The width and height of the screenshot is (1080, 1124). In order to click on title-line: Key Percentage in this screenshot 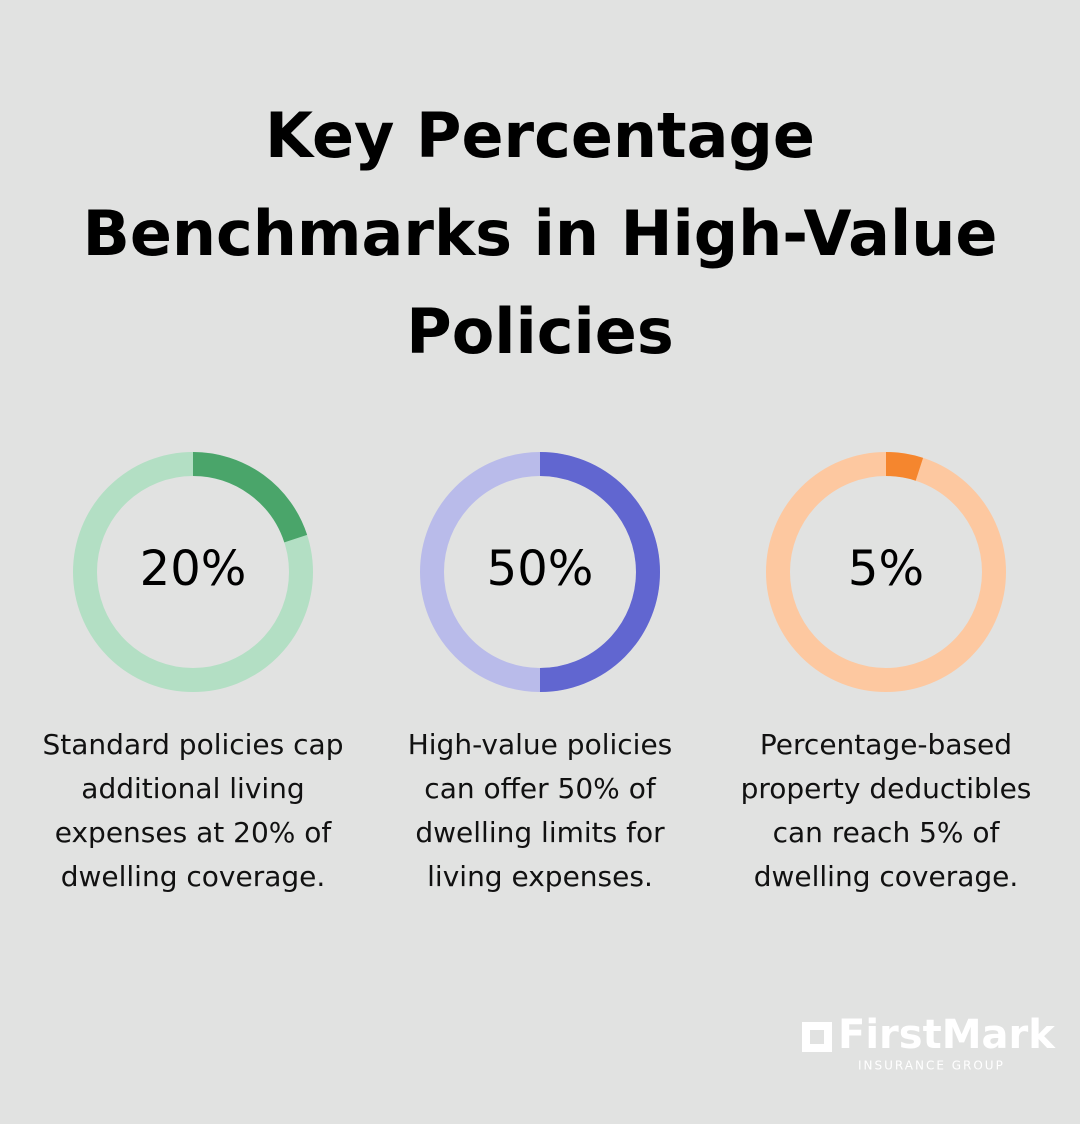, I will do `click(540, 135)`.